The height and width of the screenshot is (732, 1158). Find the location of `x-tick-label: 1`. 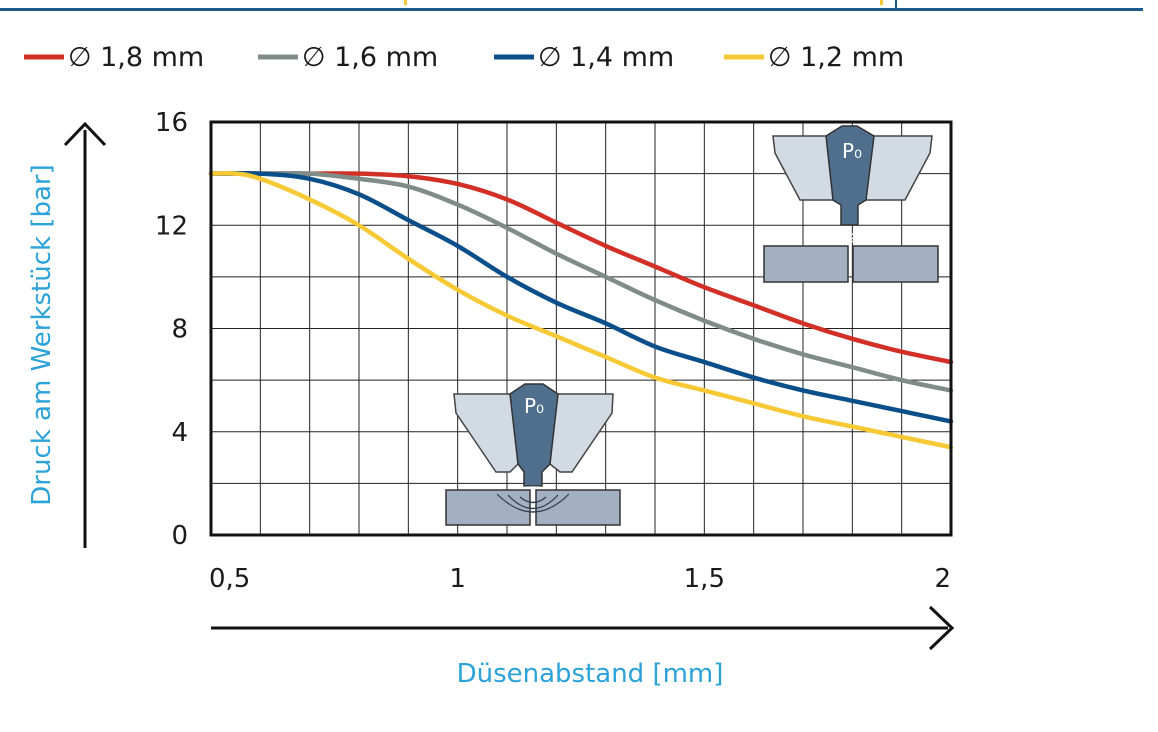

x-tick-label: 1 is located at coordinates (457, 579).